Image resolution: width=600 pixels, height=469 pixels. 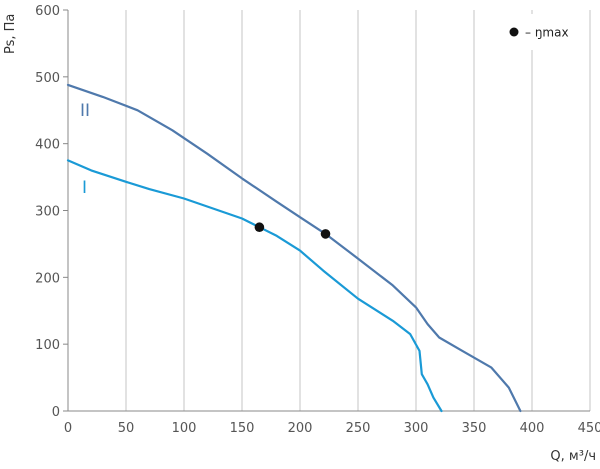 I want to click on y-axis-title: Ps, Па, so click(x=10, y=34).